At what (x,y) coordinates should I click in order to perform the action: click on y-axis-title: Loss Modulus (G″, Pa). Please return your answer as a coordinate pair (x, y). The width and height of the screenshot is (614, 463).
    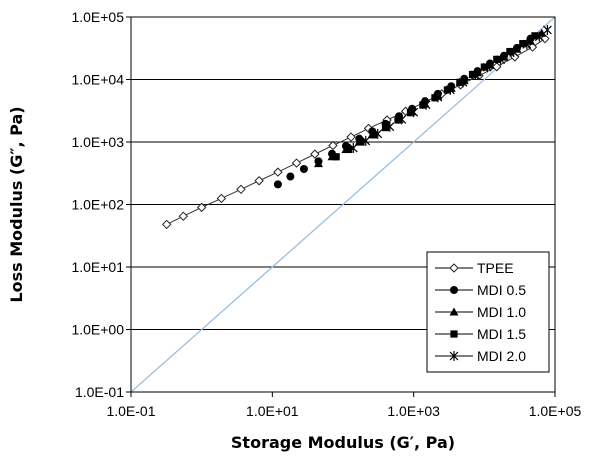
    Looking at the image, I should click on (16, 204).